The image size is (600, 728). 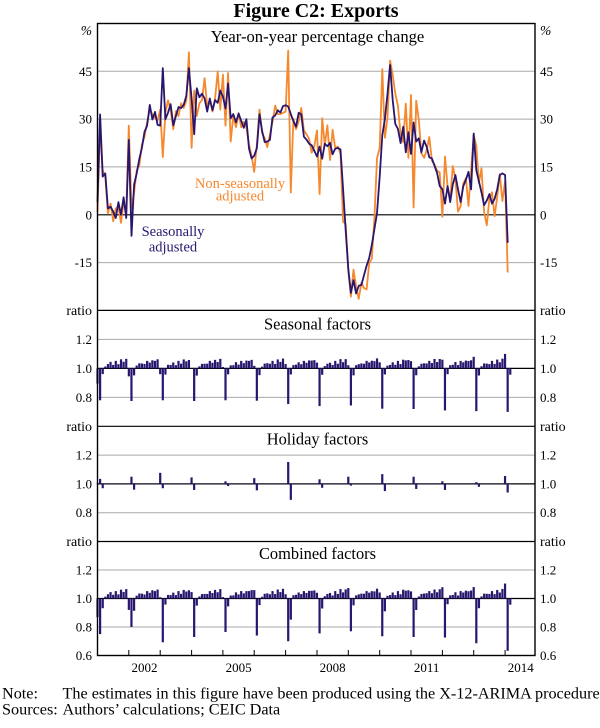 I want to click on svg-text: 2002, so click(x=145, y=667).